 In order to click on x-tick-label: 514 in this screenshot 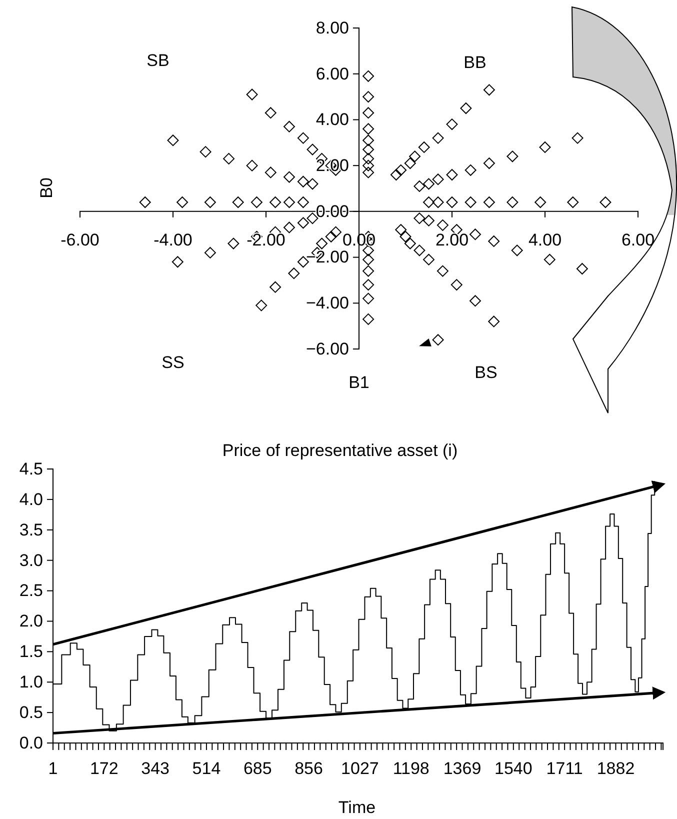, I will do `click(206, 768)`.